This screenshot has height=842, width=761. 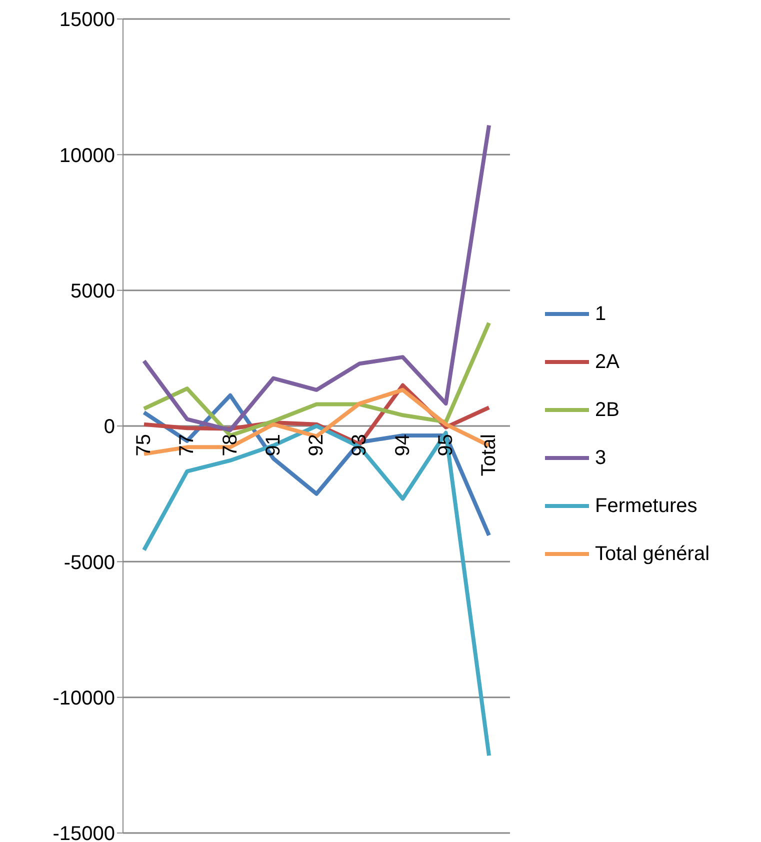 What do you see at coordinates (317, 445) in the screenshot?
I see `x-tick-label: 92` at bounding box center [317, 445].